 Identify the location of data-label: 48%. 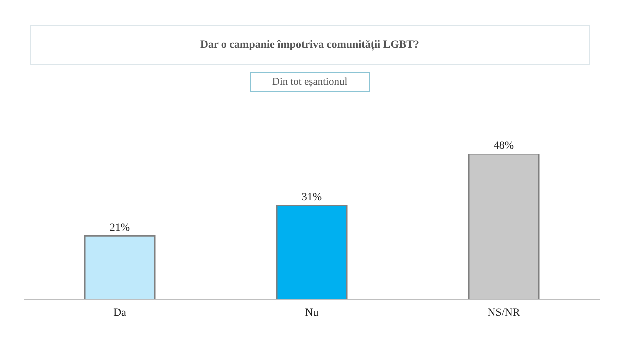
(504, 146).